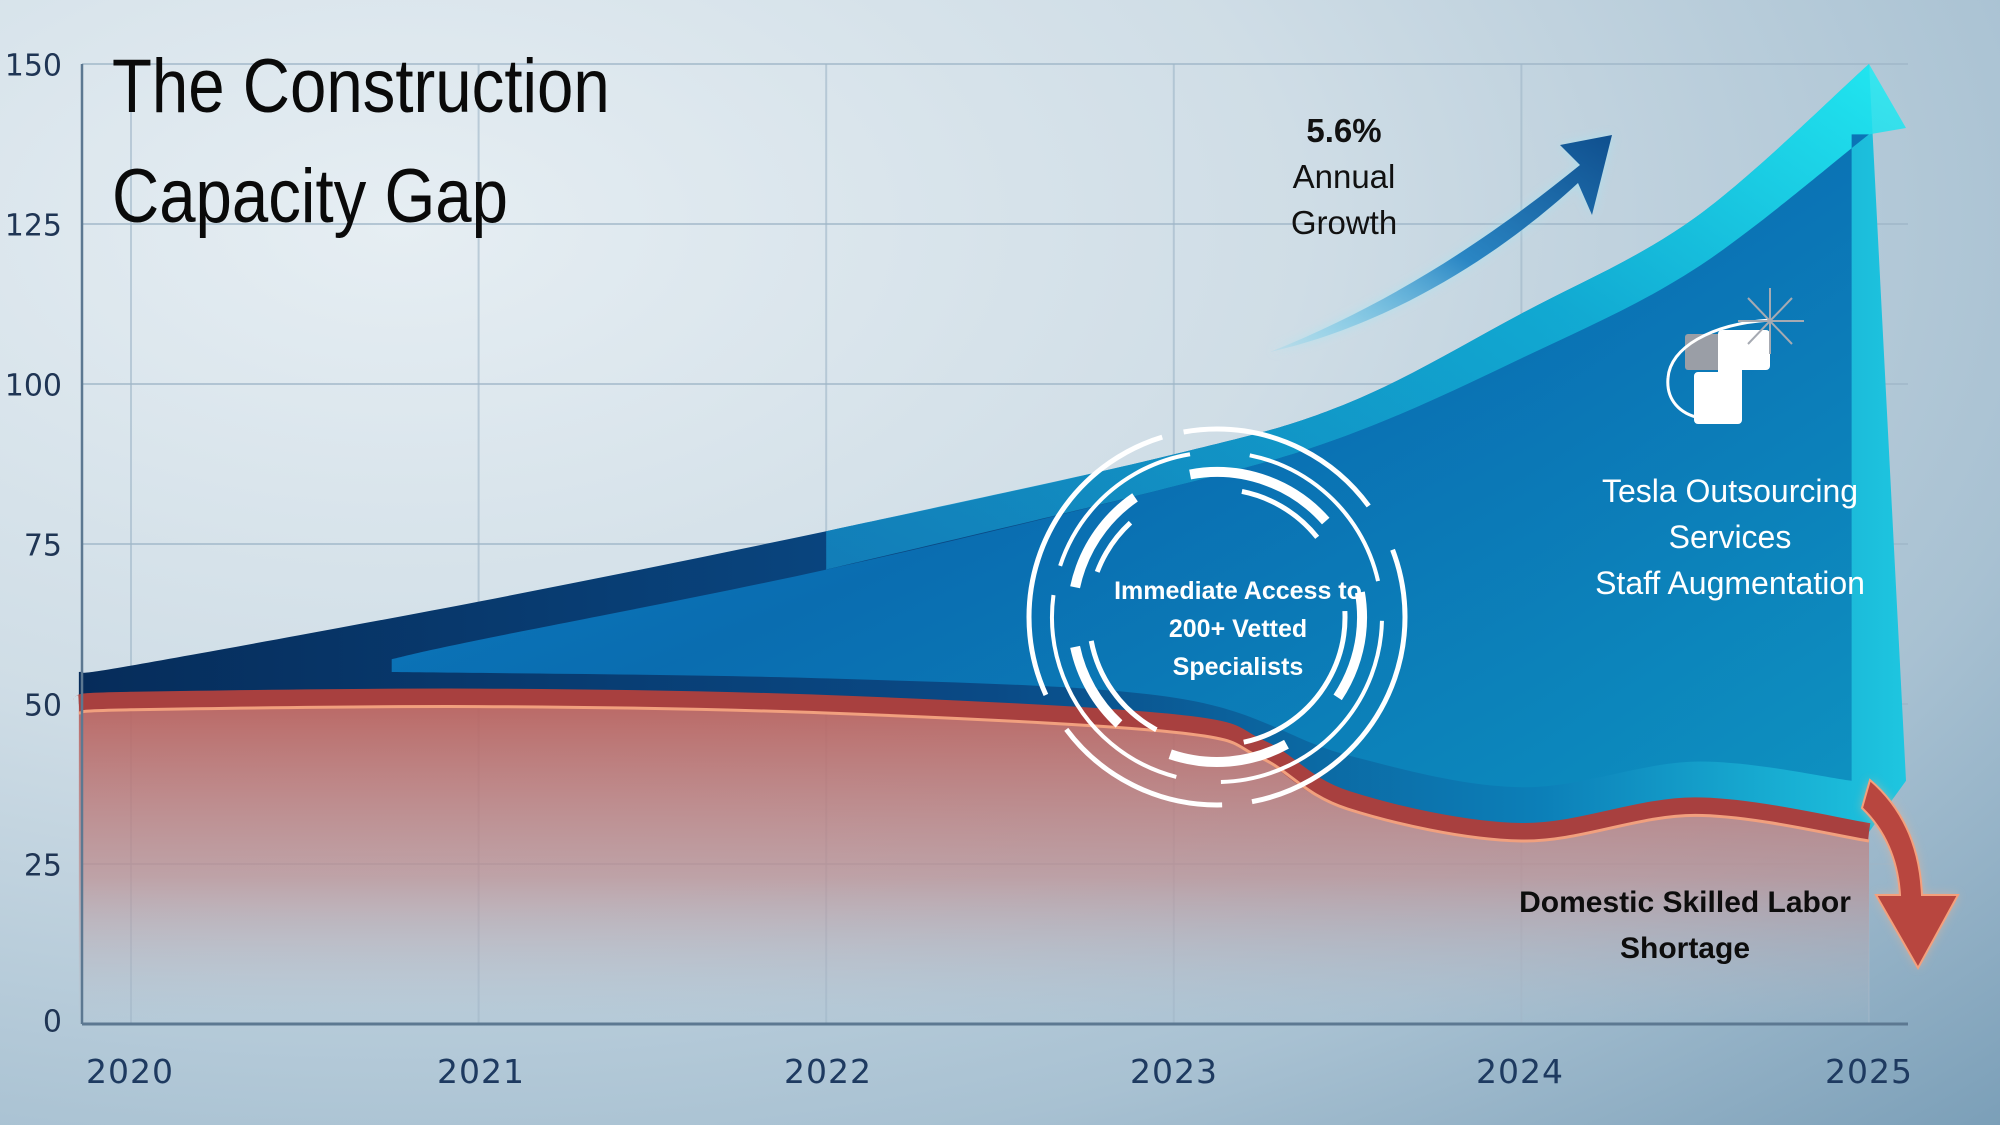 This screenshot has width=2000, height=1125. Describe the element at coordinates (1730, 491) in the screenshot. I see `brand-line: Tesla Outsourcing` at that location.